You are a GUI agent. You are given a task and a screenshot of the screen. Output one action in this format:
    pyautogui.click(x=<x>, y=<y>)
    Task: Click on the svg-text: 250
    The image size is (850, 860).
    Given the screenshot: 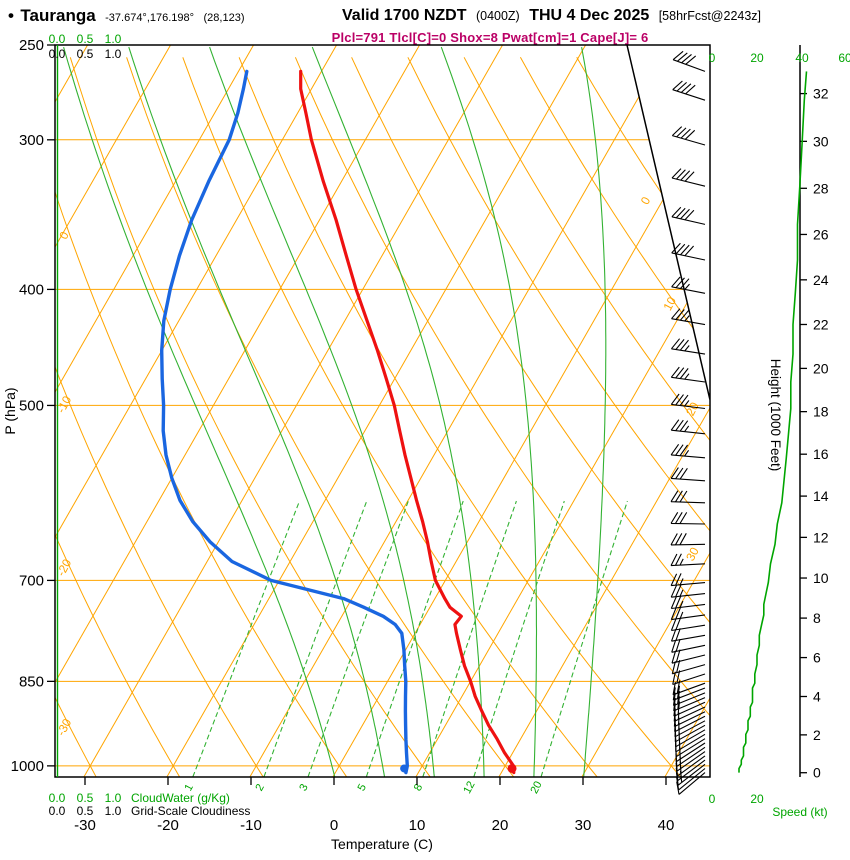 What is the action you would take?
    pyautogui.click(x=31, y=45)
    